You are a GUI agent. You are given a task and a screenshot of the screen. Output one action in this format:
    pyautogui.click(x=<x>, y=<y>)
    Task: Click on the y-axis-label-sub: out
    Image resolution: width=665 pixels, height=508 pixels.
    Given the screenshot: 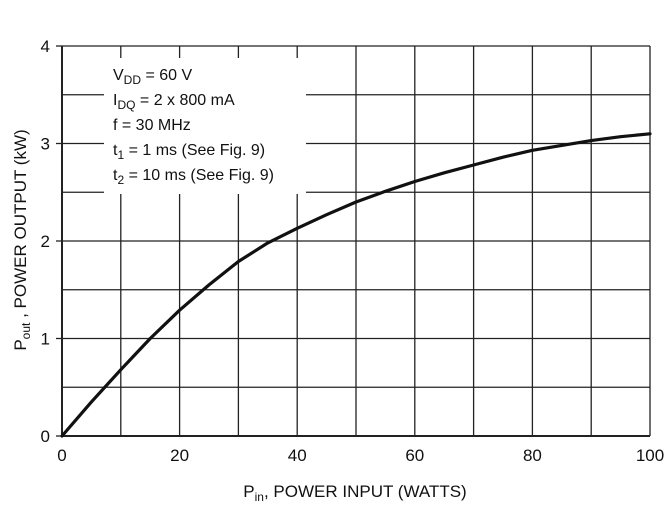 What is the action you would take?
    pyautogui.click(x=26, y=330)
    